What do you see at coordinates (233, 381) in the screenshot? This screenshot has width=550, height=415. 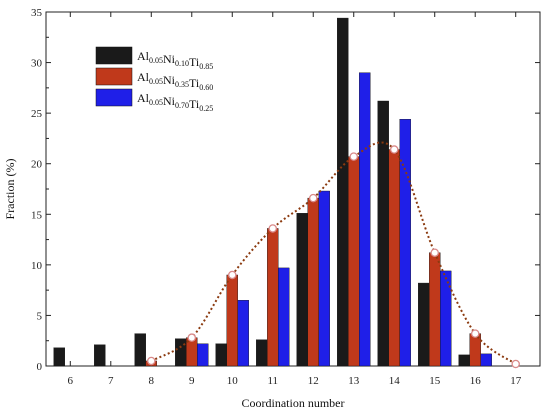 I see `x-tick-label: 10` at bounding box center [233, 381].